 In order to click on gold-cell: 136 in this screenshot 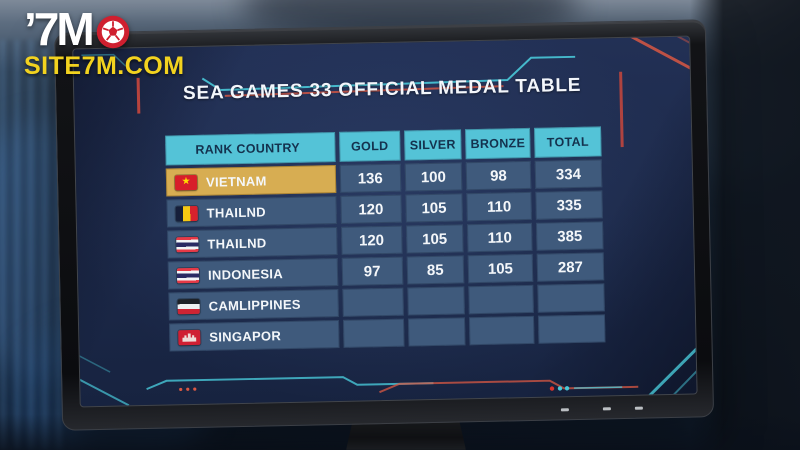, I will do `click(370, 178)`.